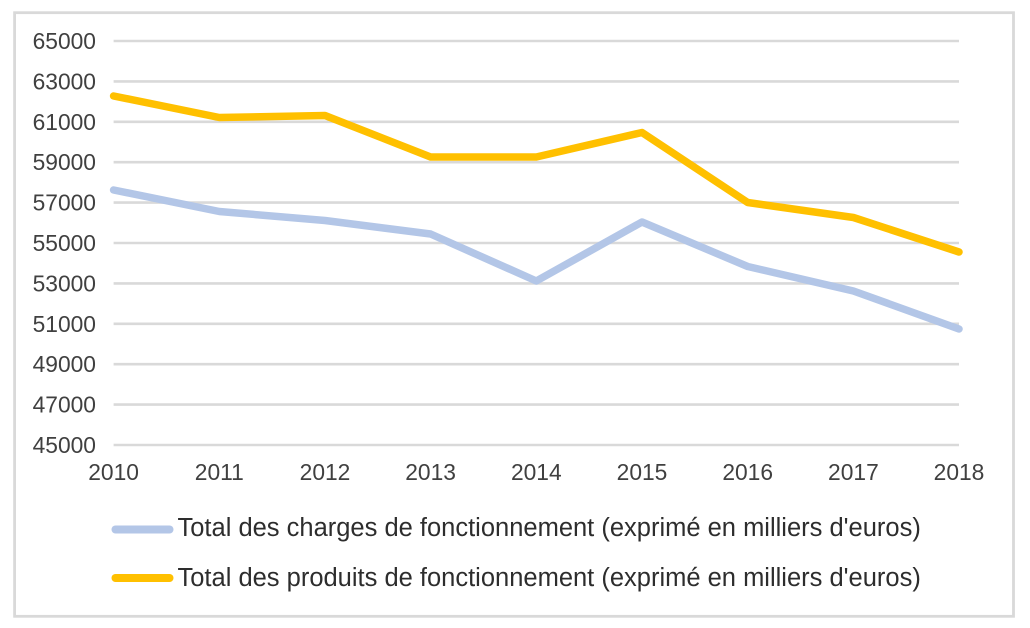 The height and width of the screenshot is (628, 1030). Describe the element at coordinates (64, 324) in the screenshot. I see `svg-text: 51000` at that location.